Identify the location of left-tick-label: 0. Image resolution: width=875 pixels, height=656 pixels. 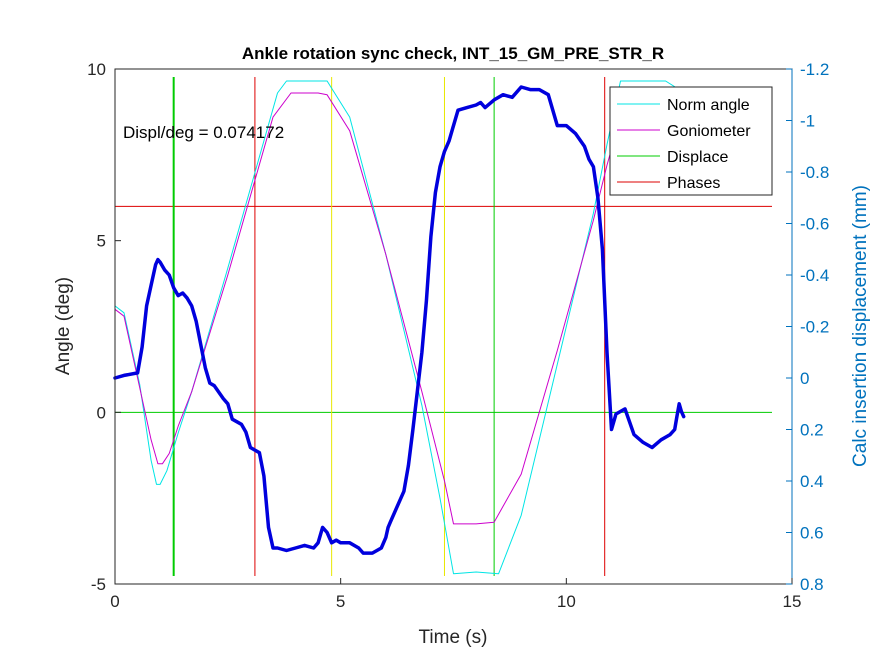
(101, 412).